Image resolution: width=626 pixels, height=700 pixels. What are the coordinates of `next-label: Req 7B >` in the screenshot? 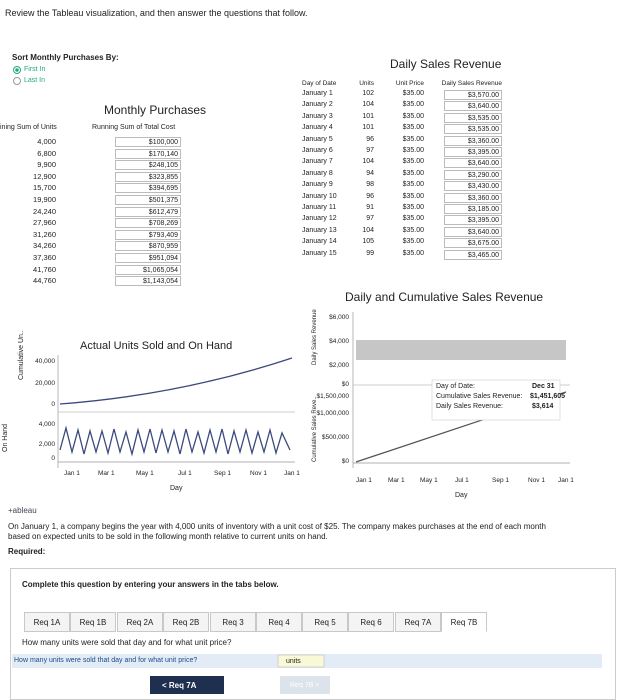 It's located at (305, 685).